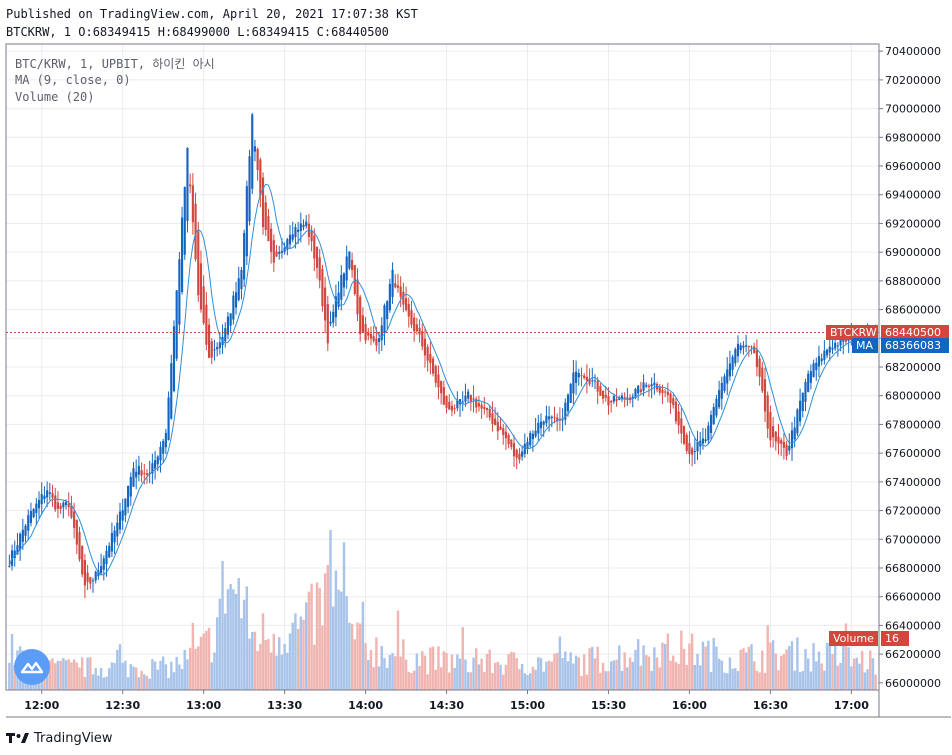 This screenshot has height=755, width=952. I want to click on y-tick-label: 67800000, so click(913, 424).